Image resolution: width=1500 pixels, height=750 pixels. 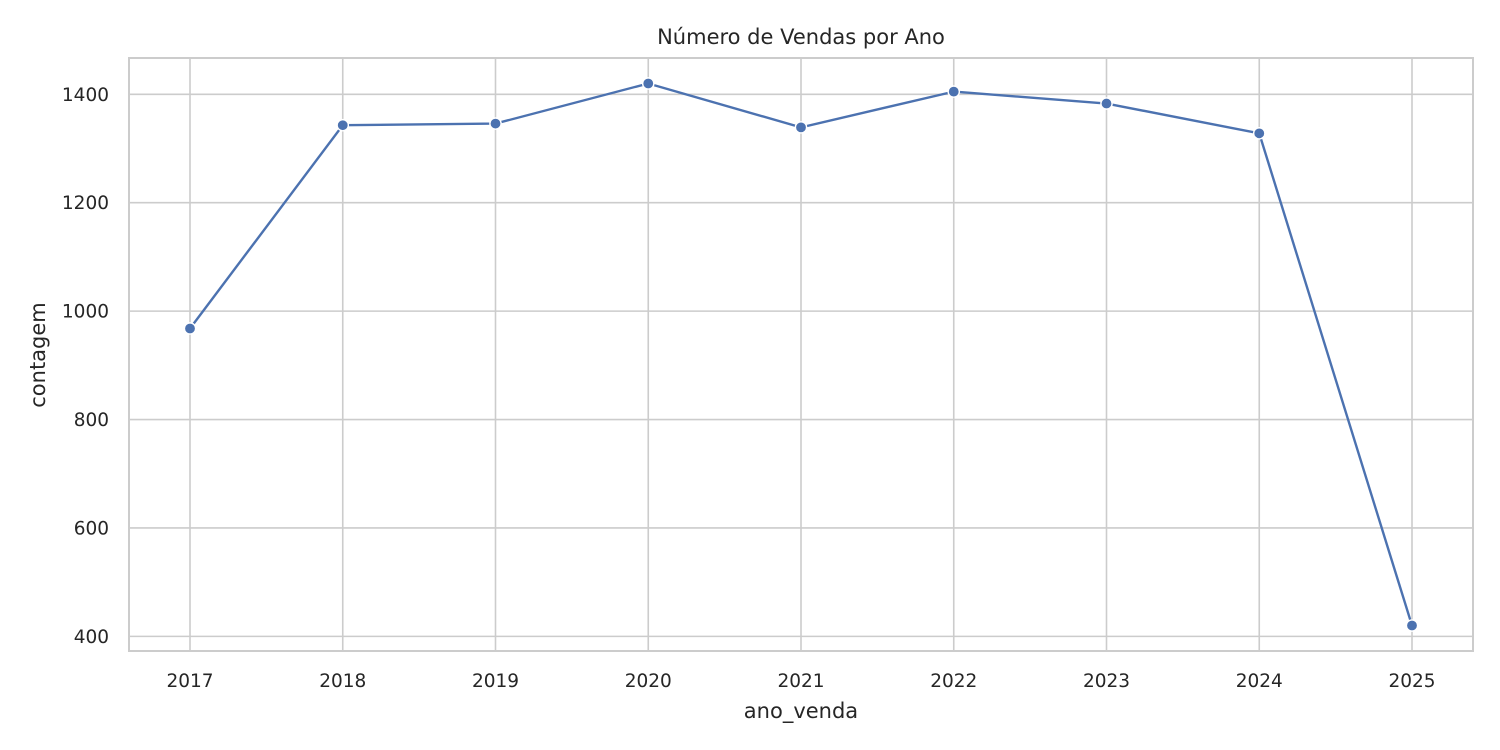 What do you see at coordinates (953, 681) in the screenshot?
I see `x-tick-label: 2022` at bounding box center [953, 681].